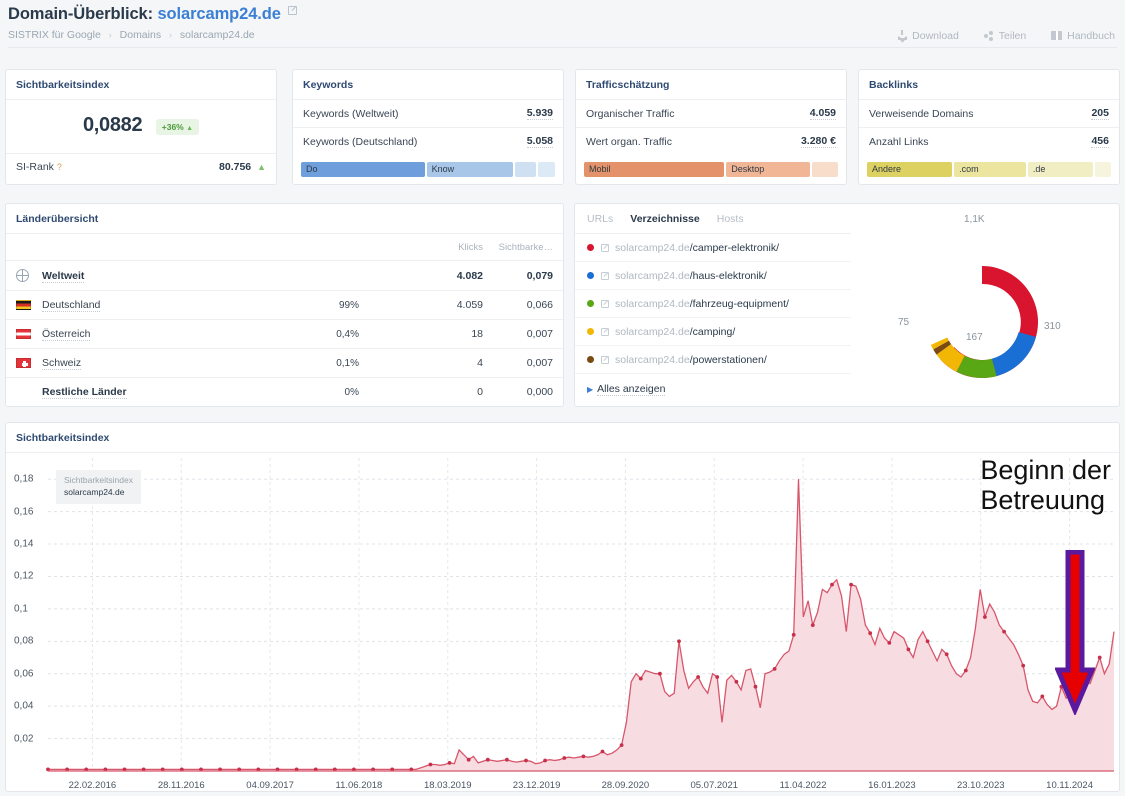 This screenshot has width=1125, height=796. What do you see at coordinates (480, 363) in the screenshot?
I see `country-clicks: 4` at bounding box center [480, 363].